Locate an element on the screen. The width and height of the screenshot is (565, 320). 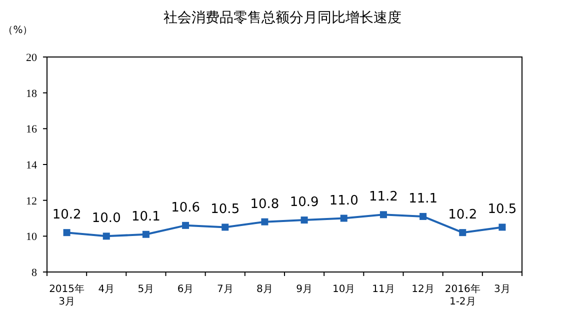
x-tick-label: 12月 is located at coordinates (423, 289).